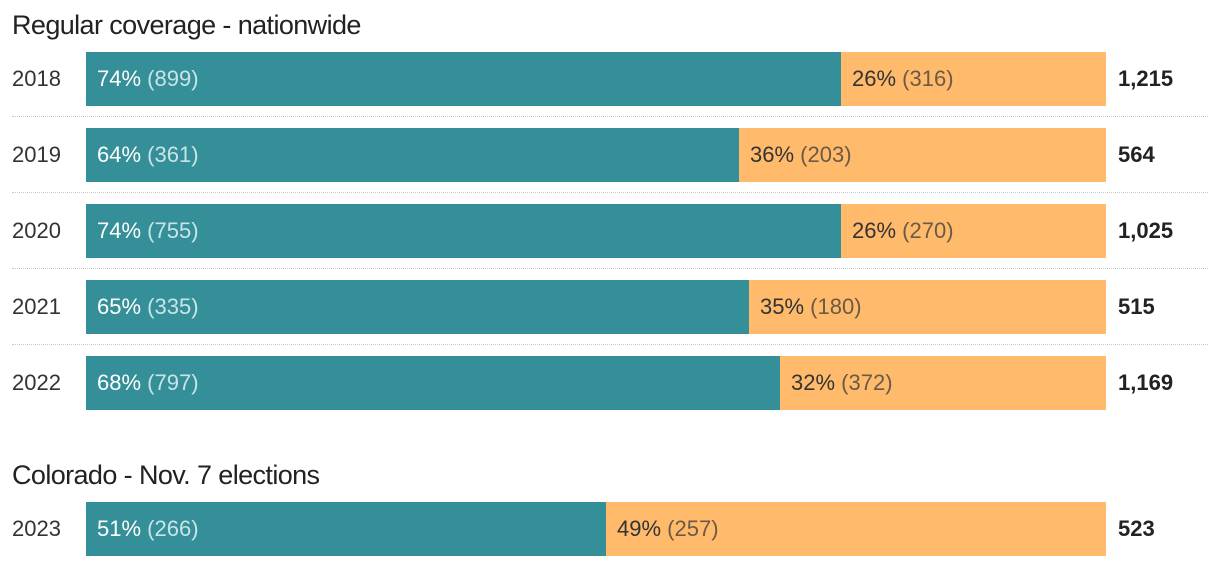 Image resolution: width=1220 pixels, height=566 pixels. Describe the element at coordinates (433, 383) in the screenshot. I see `bar-segment-1: 68% (797)` at that location.